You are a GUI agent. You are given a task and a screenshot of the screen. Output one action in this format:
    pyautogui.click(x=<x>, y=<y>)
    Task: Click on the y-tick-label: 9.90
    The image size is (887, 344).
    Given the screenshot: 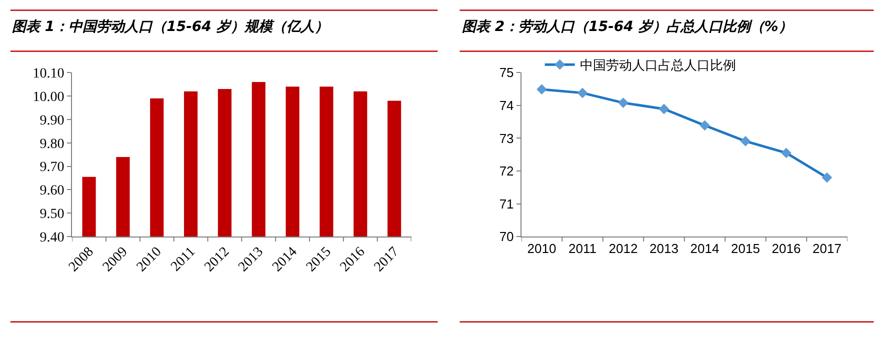 What is the action you would take?
    pyautogui.click(x=52, y=120)
    